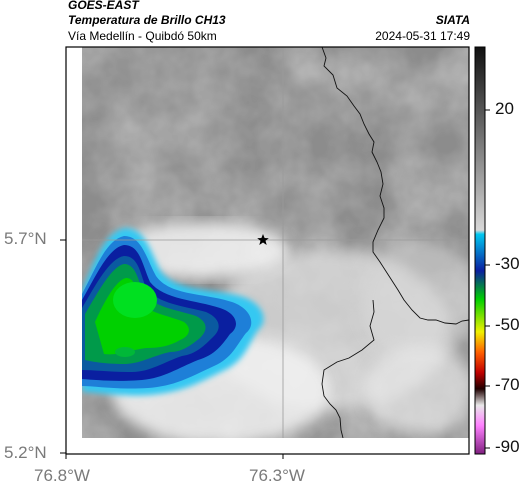  I want to click on x-tick-76.8W: 76.8°W, so click(62, 475).